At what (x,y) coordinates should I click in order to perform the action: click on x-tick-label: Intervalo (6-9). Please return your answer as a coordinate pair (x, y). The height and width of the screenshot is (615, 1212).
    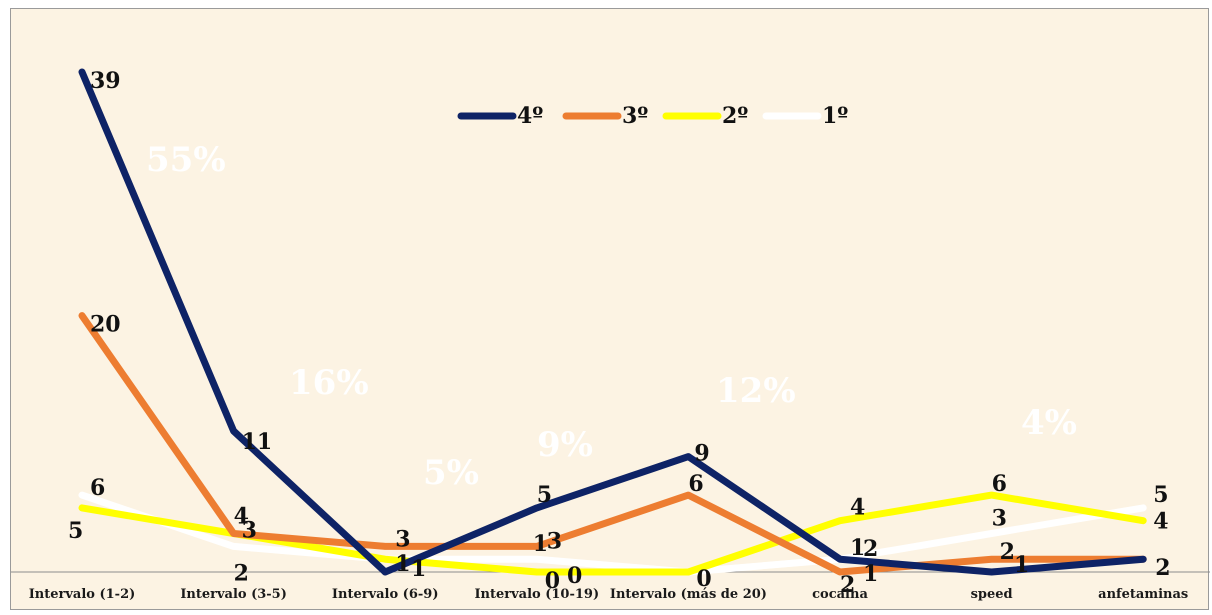
    Looking at the image, I should click on (385, 594).